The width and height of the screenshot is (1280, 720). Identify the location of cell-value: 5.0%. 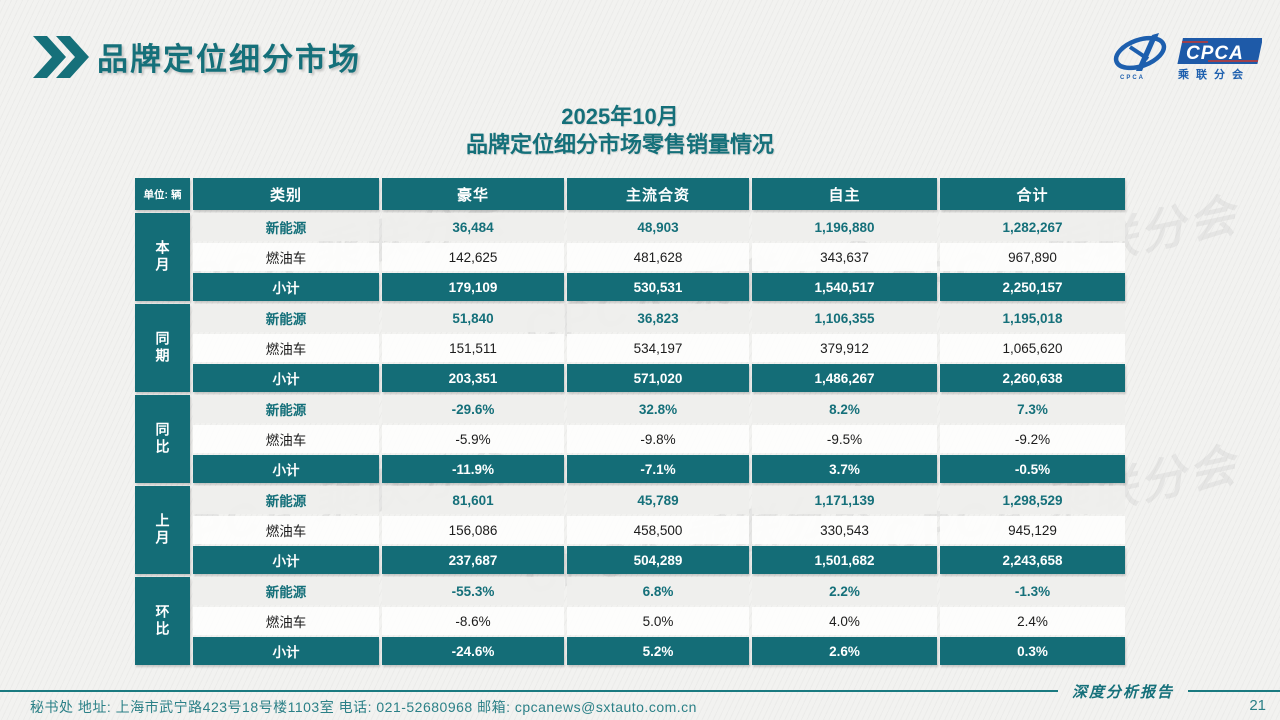
(658, 621).